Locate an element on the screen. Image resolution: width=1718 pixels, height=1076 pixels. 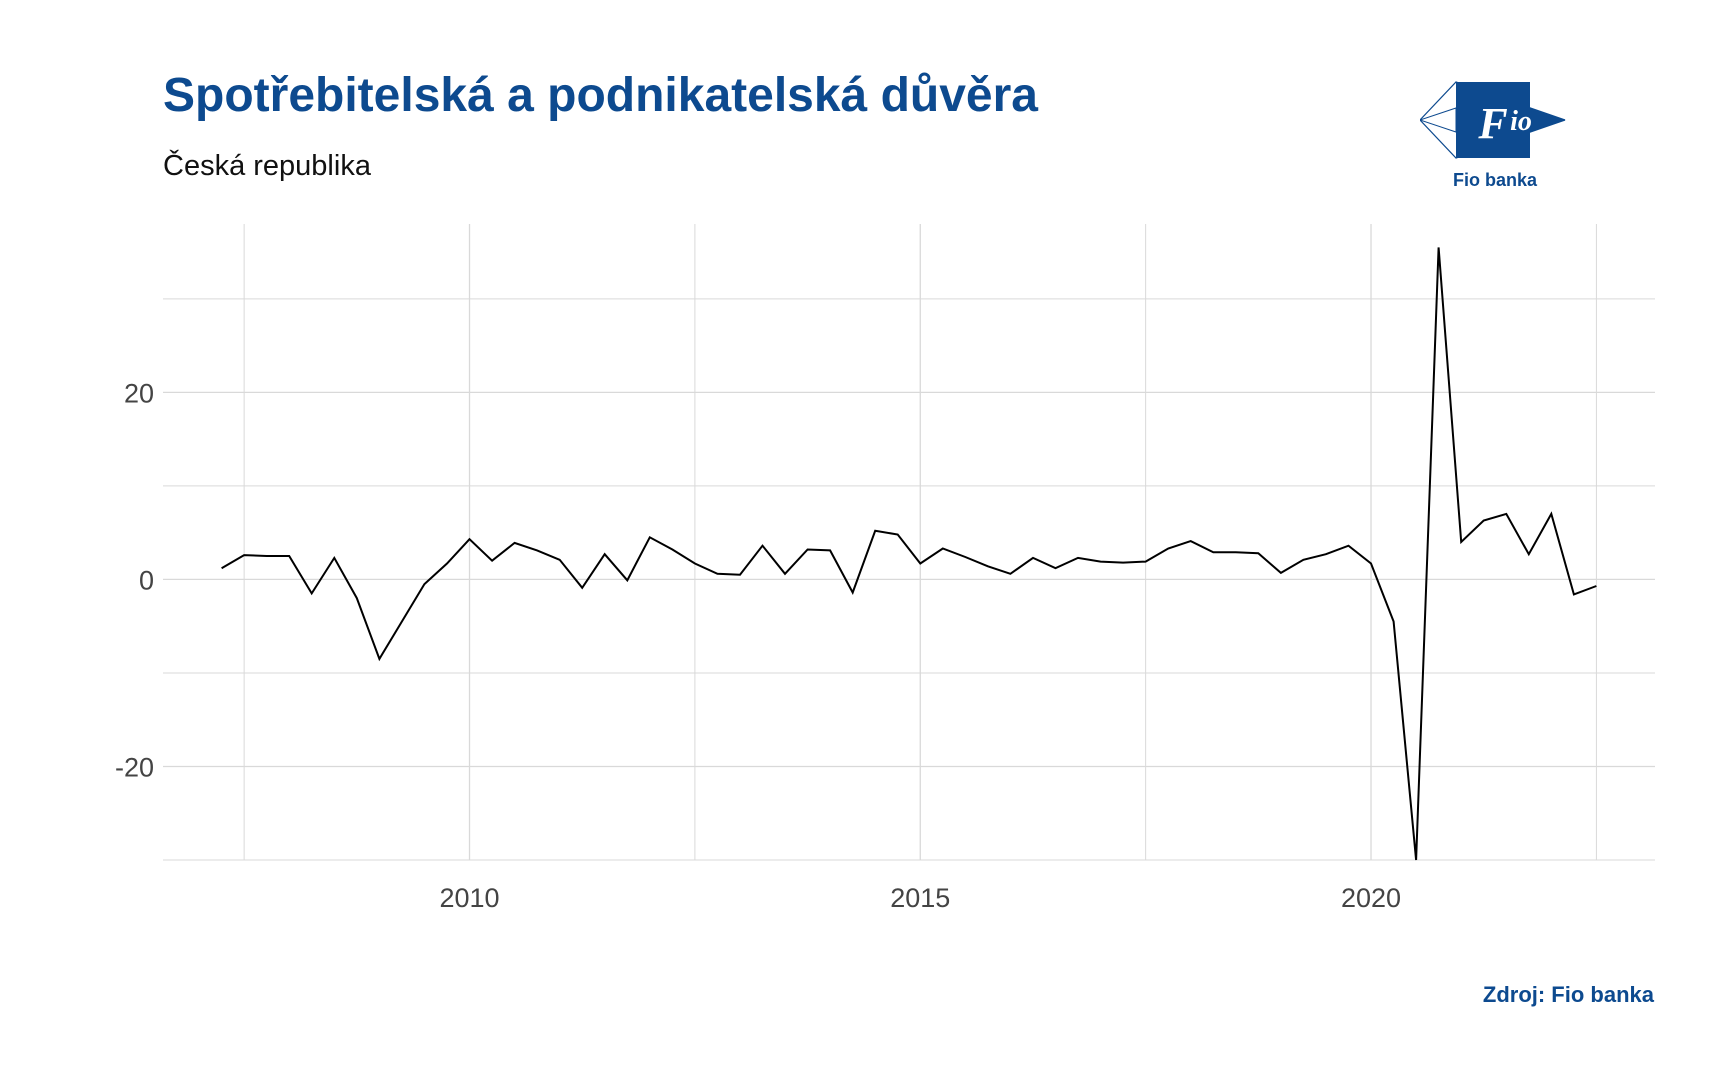
y-tick-label: -20 is located at coordinates (134, 767).